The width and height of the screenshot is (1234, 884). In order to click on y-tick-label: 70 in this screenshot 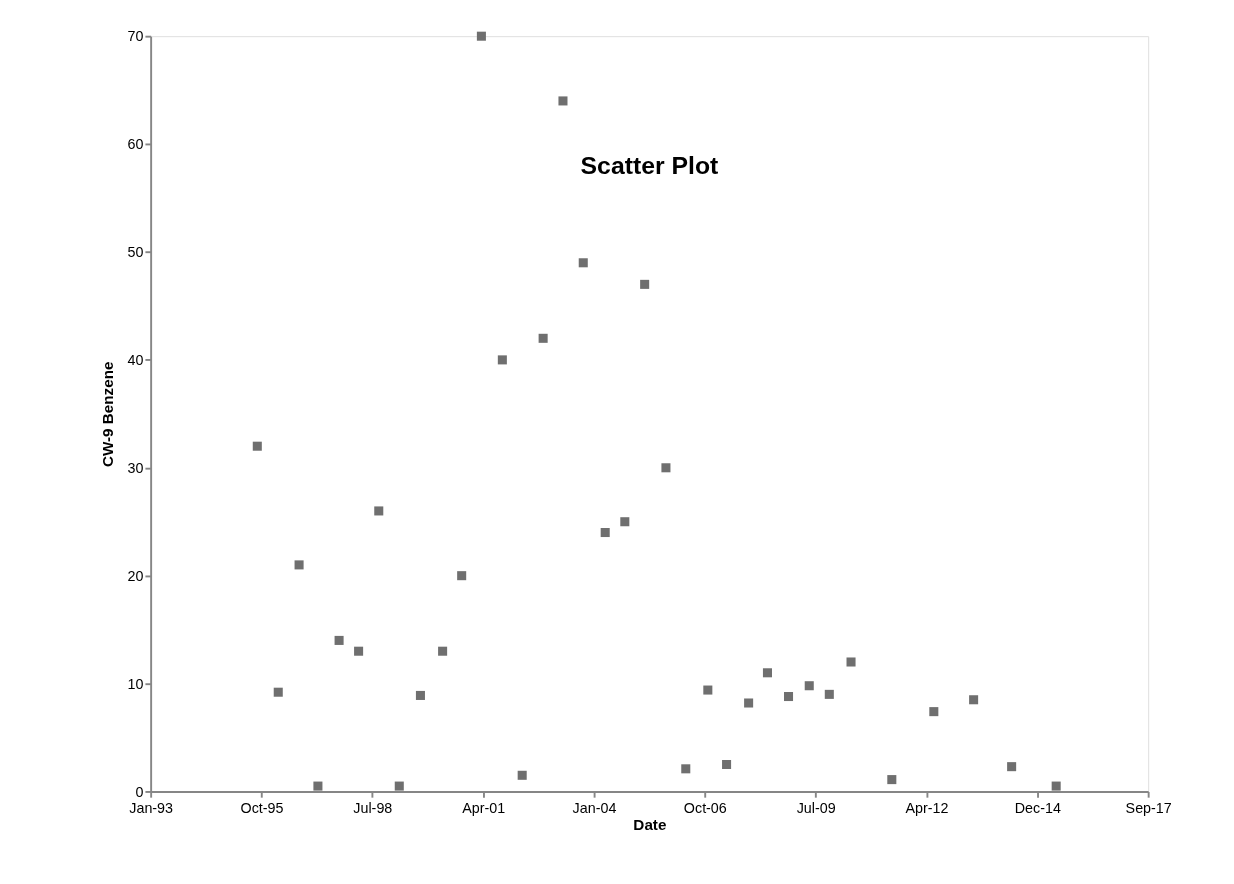, I will do `click(135, 36)`.